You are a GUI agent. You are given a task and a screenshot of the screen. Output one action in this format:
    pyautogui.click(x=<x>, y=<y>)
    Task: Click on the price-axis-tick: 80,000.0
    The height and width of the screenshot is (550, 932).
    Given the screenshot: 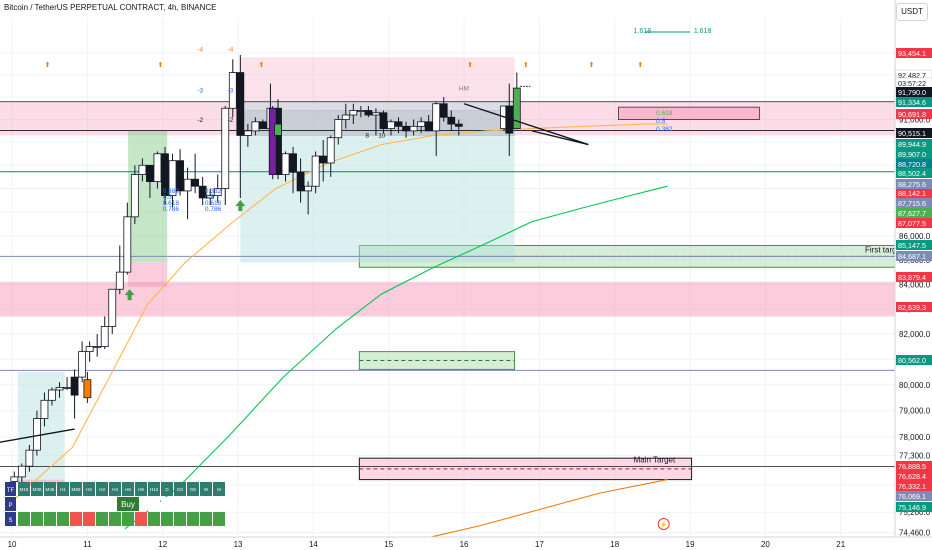 What is the action you would take?
    pyautogui.click(x=915, y=385)
    